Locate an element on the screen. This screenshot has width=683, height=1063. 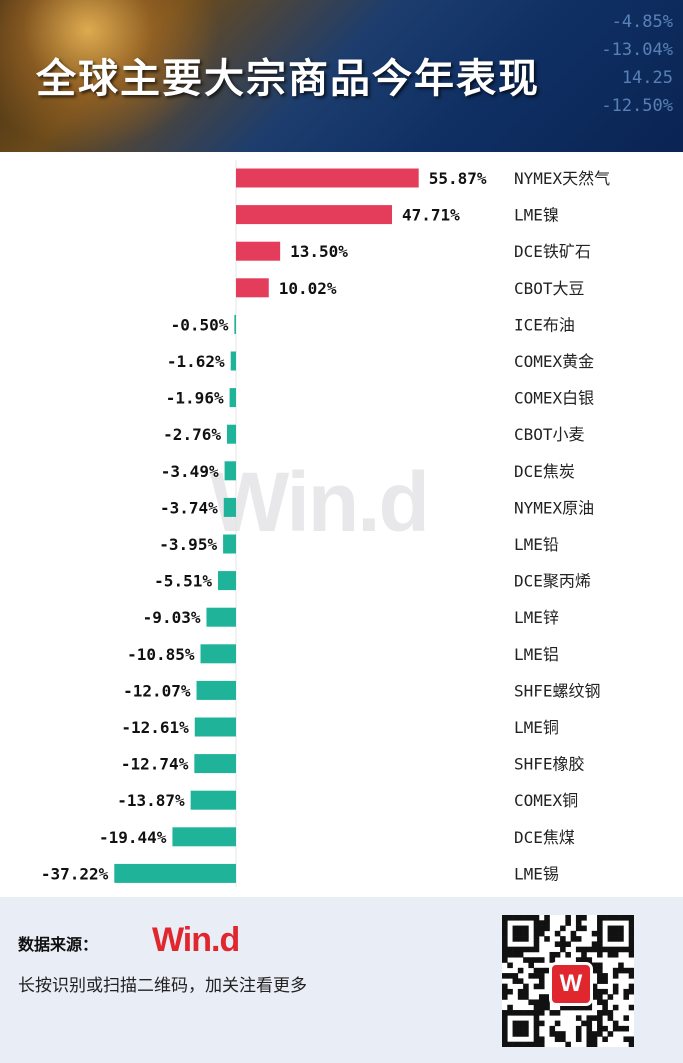
category-label-8: DCE焦炭 is located at coordinates (544, 471).